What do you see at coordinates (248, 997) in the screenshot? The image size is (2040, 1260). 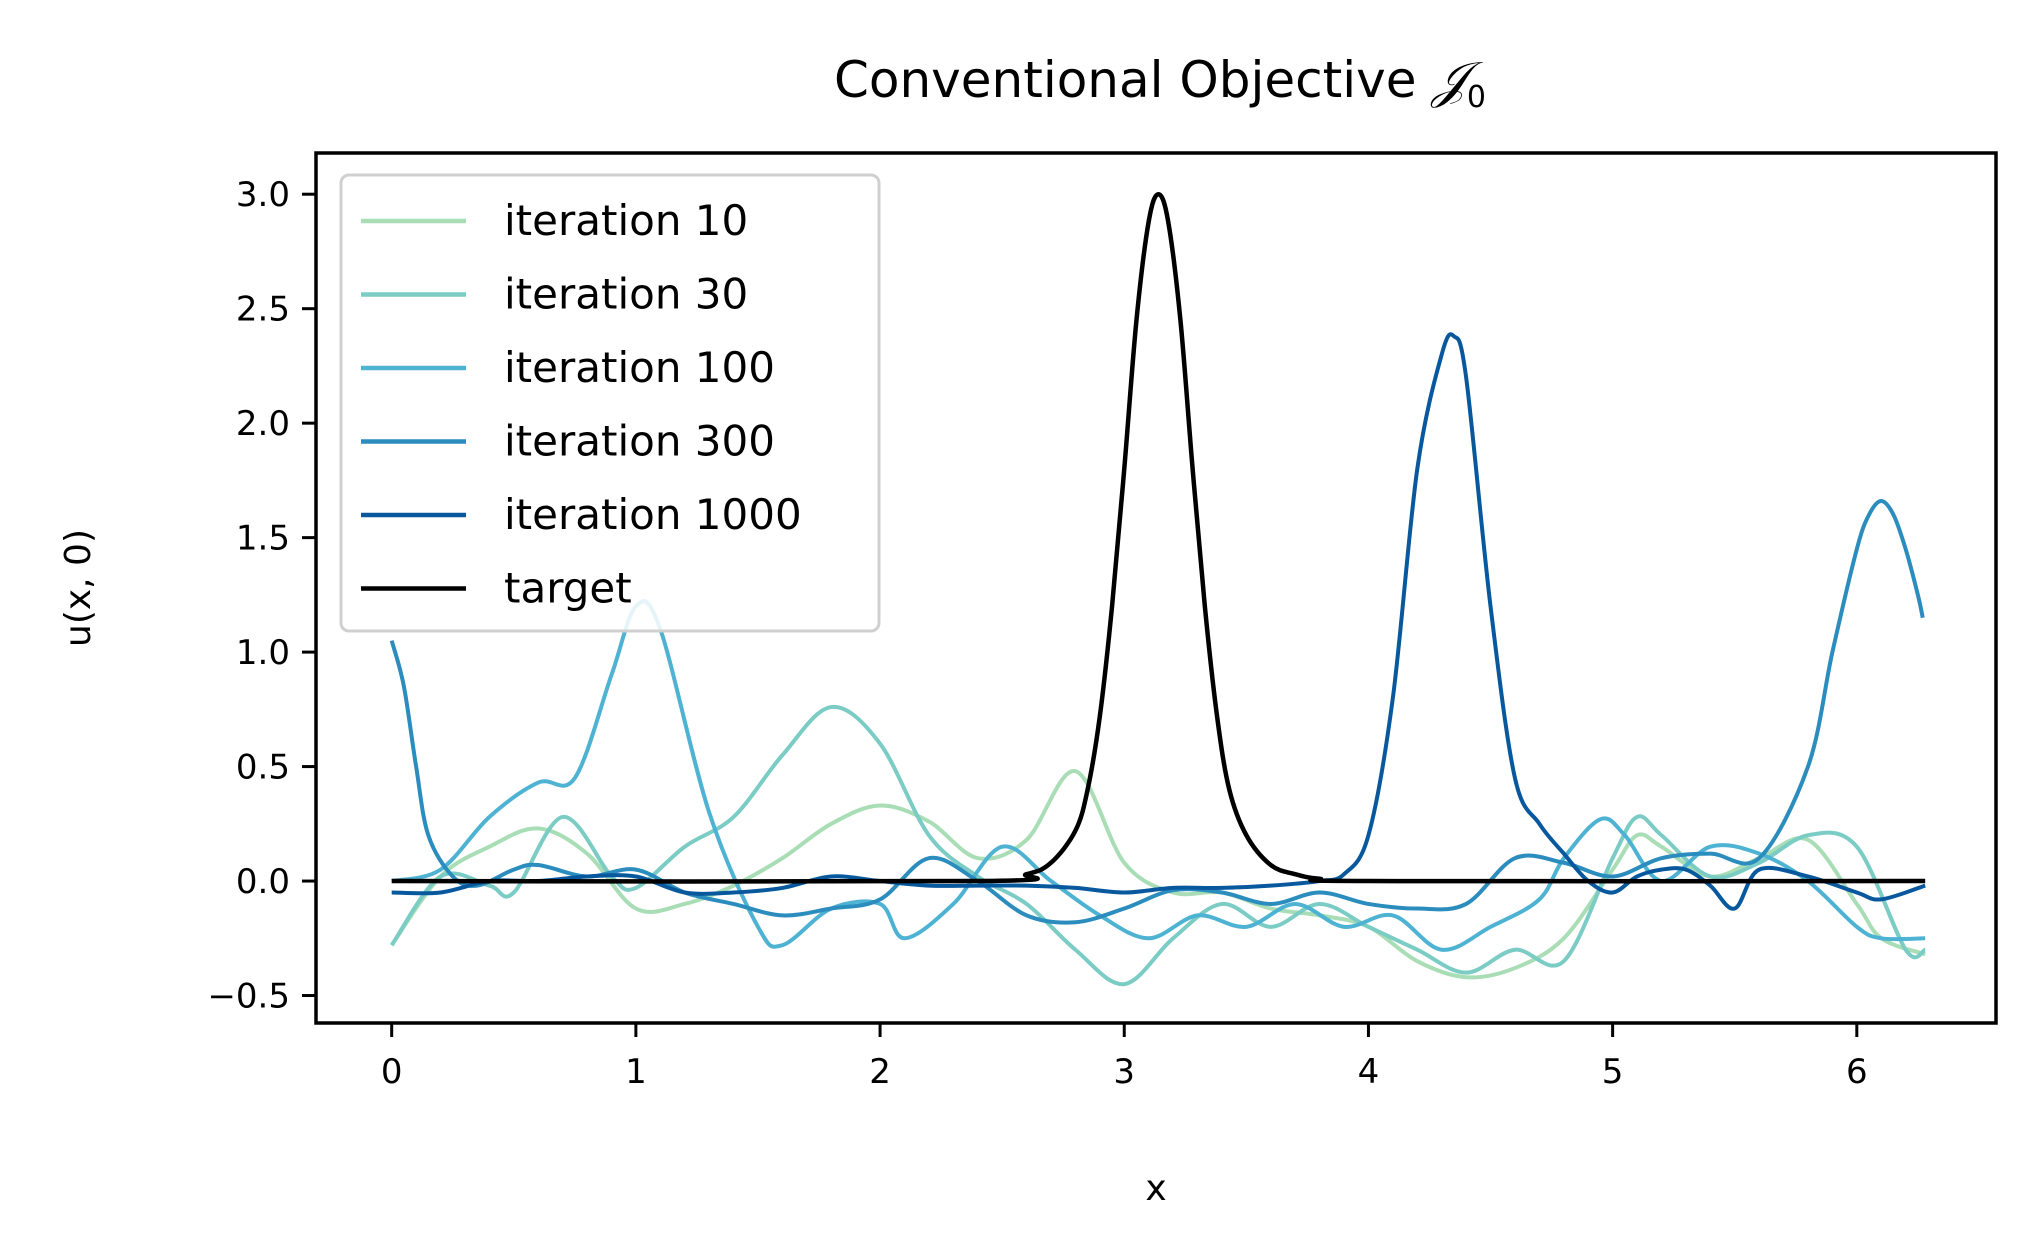 I see `y-tick-label: −0.5` at bounding box center [248, 997].